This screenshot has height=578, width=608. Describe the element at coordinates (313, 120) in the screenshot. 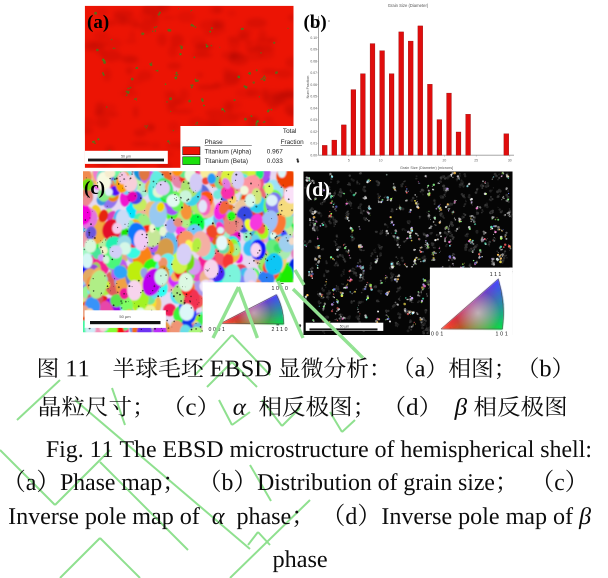

I see `svg-text: 0.03` at that location.